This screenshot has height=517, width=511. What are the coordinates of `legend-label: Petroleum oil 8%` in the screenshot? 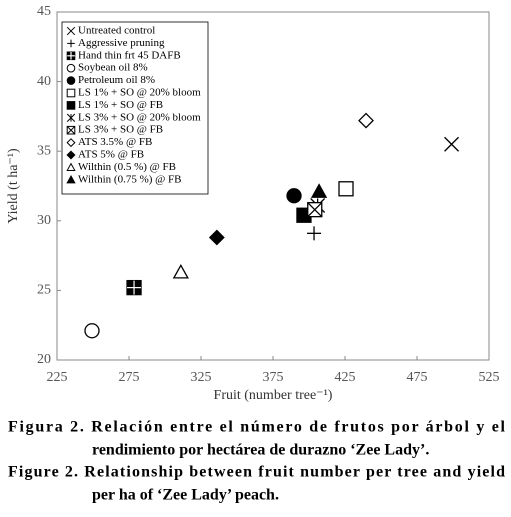 It's located at (116, 80).